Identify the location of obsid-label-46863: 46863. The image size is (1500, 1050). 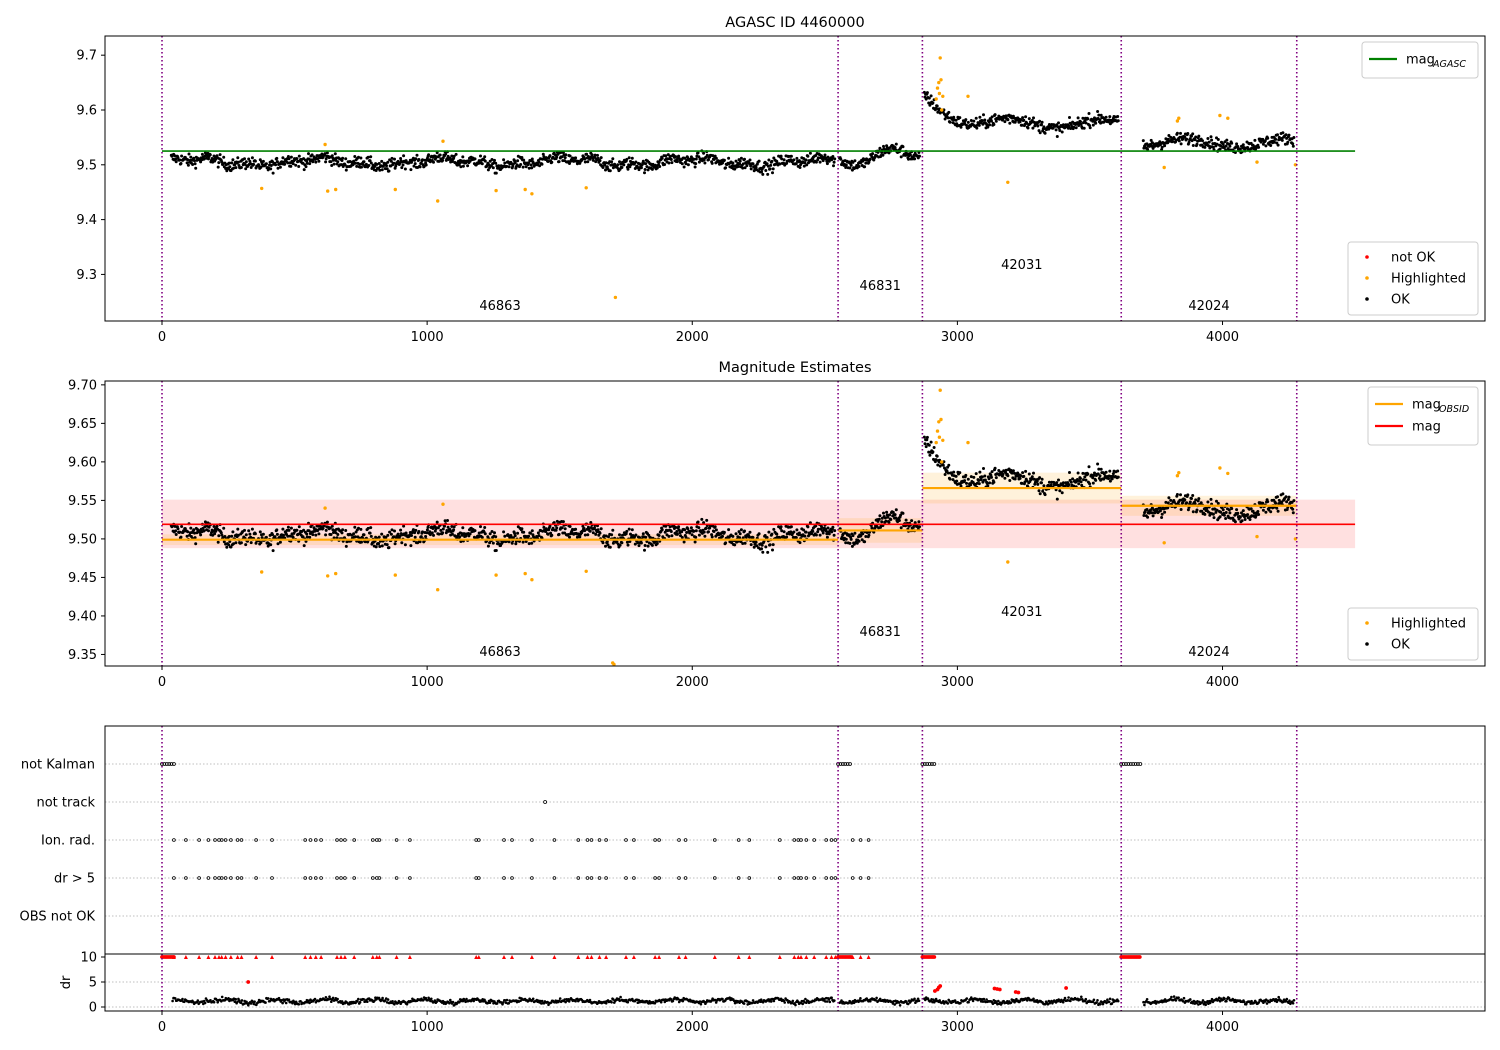
(499, 652).